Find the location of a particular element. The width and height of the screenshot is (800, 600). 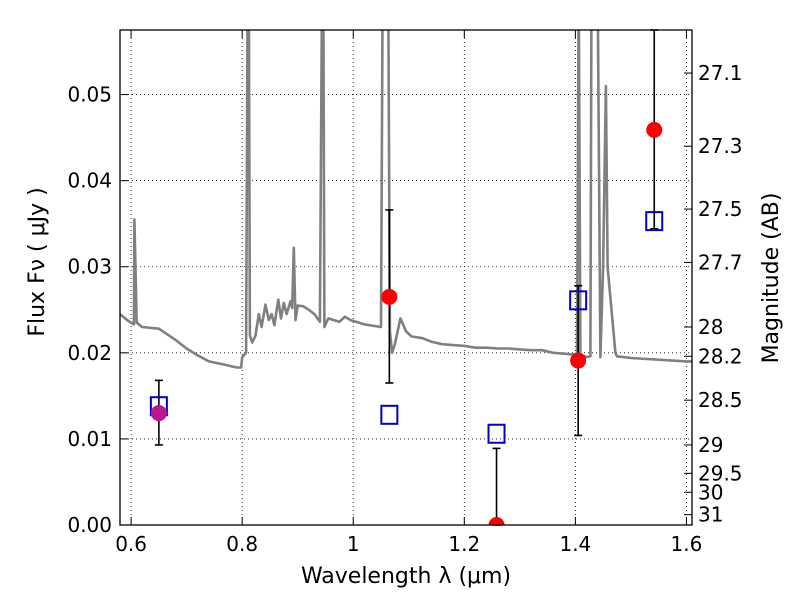

y-right-tick-label: 28 is located at coordinates (710, 327).